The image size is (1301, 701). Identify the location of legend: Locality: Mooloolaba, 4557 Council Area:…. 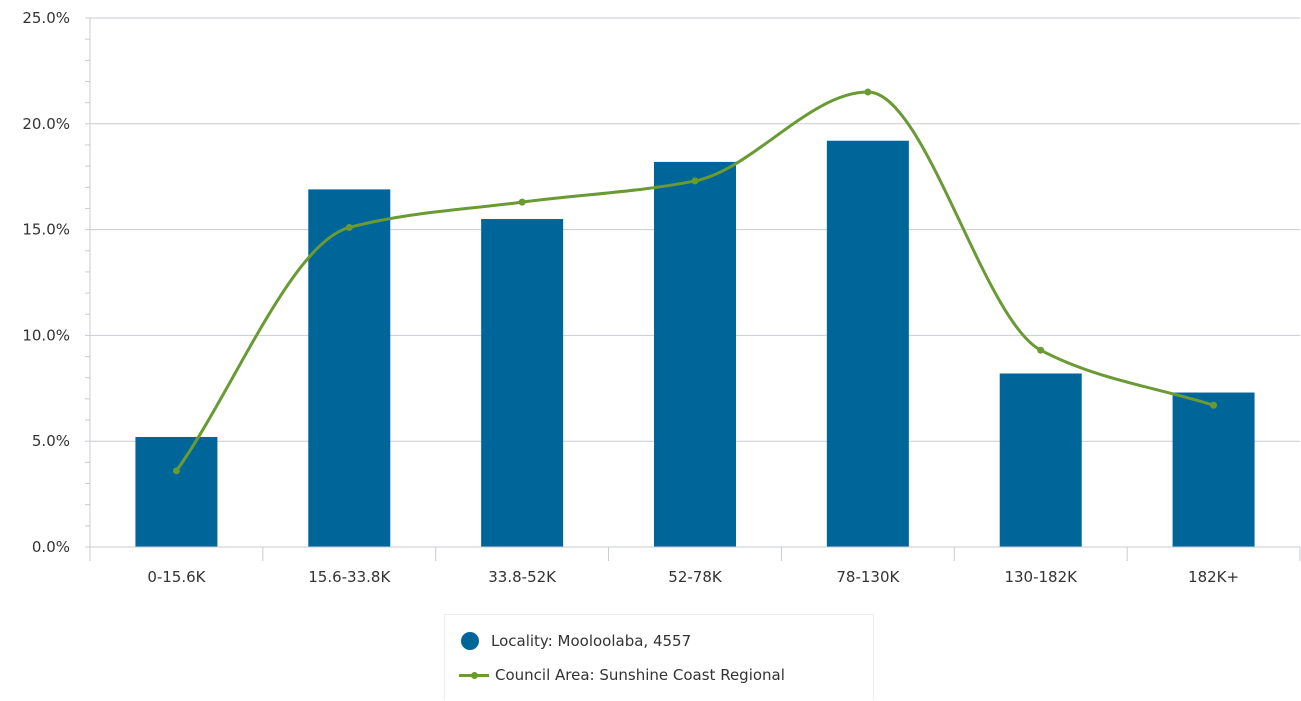
(659, 657).